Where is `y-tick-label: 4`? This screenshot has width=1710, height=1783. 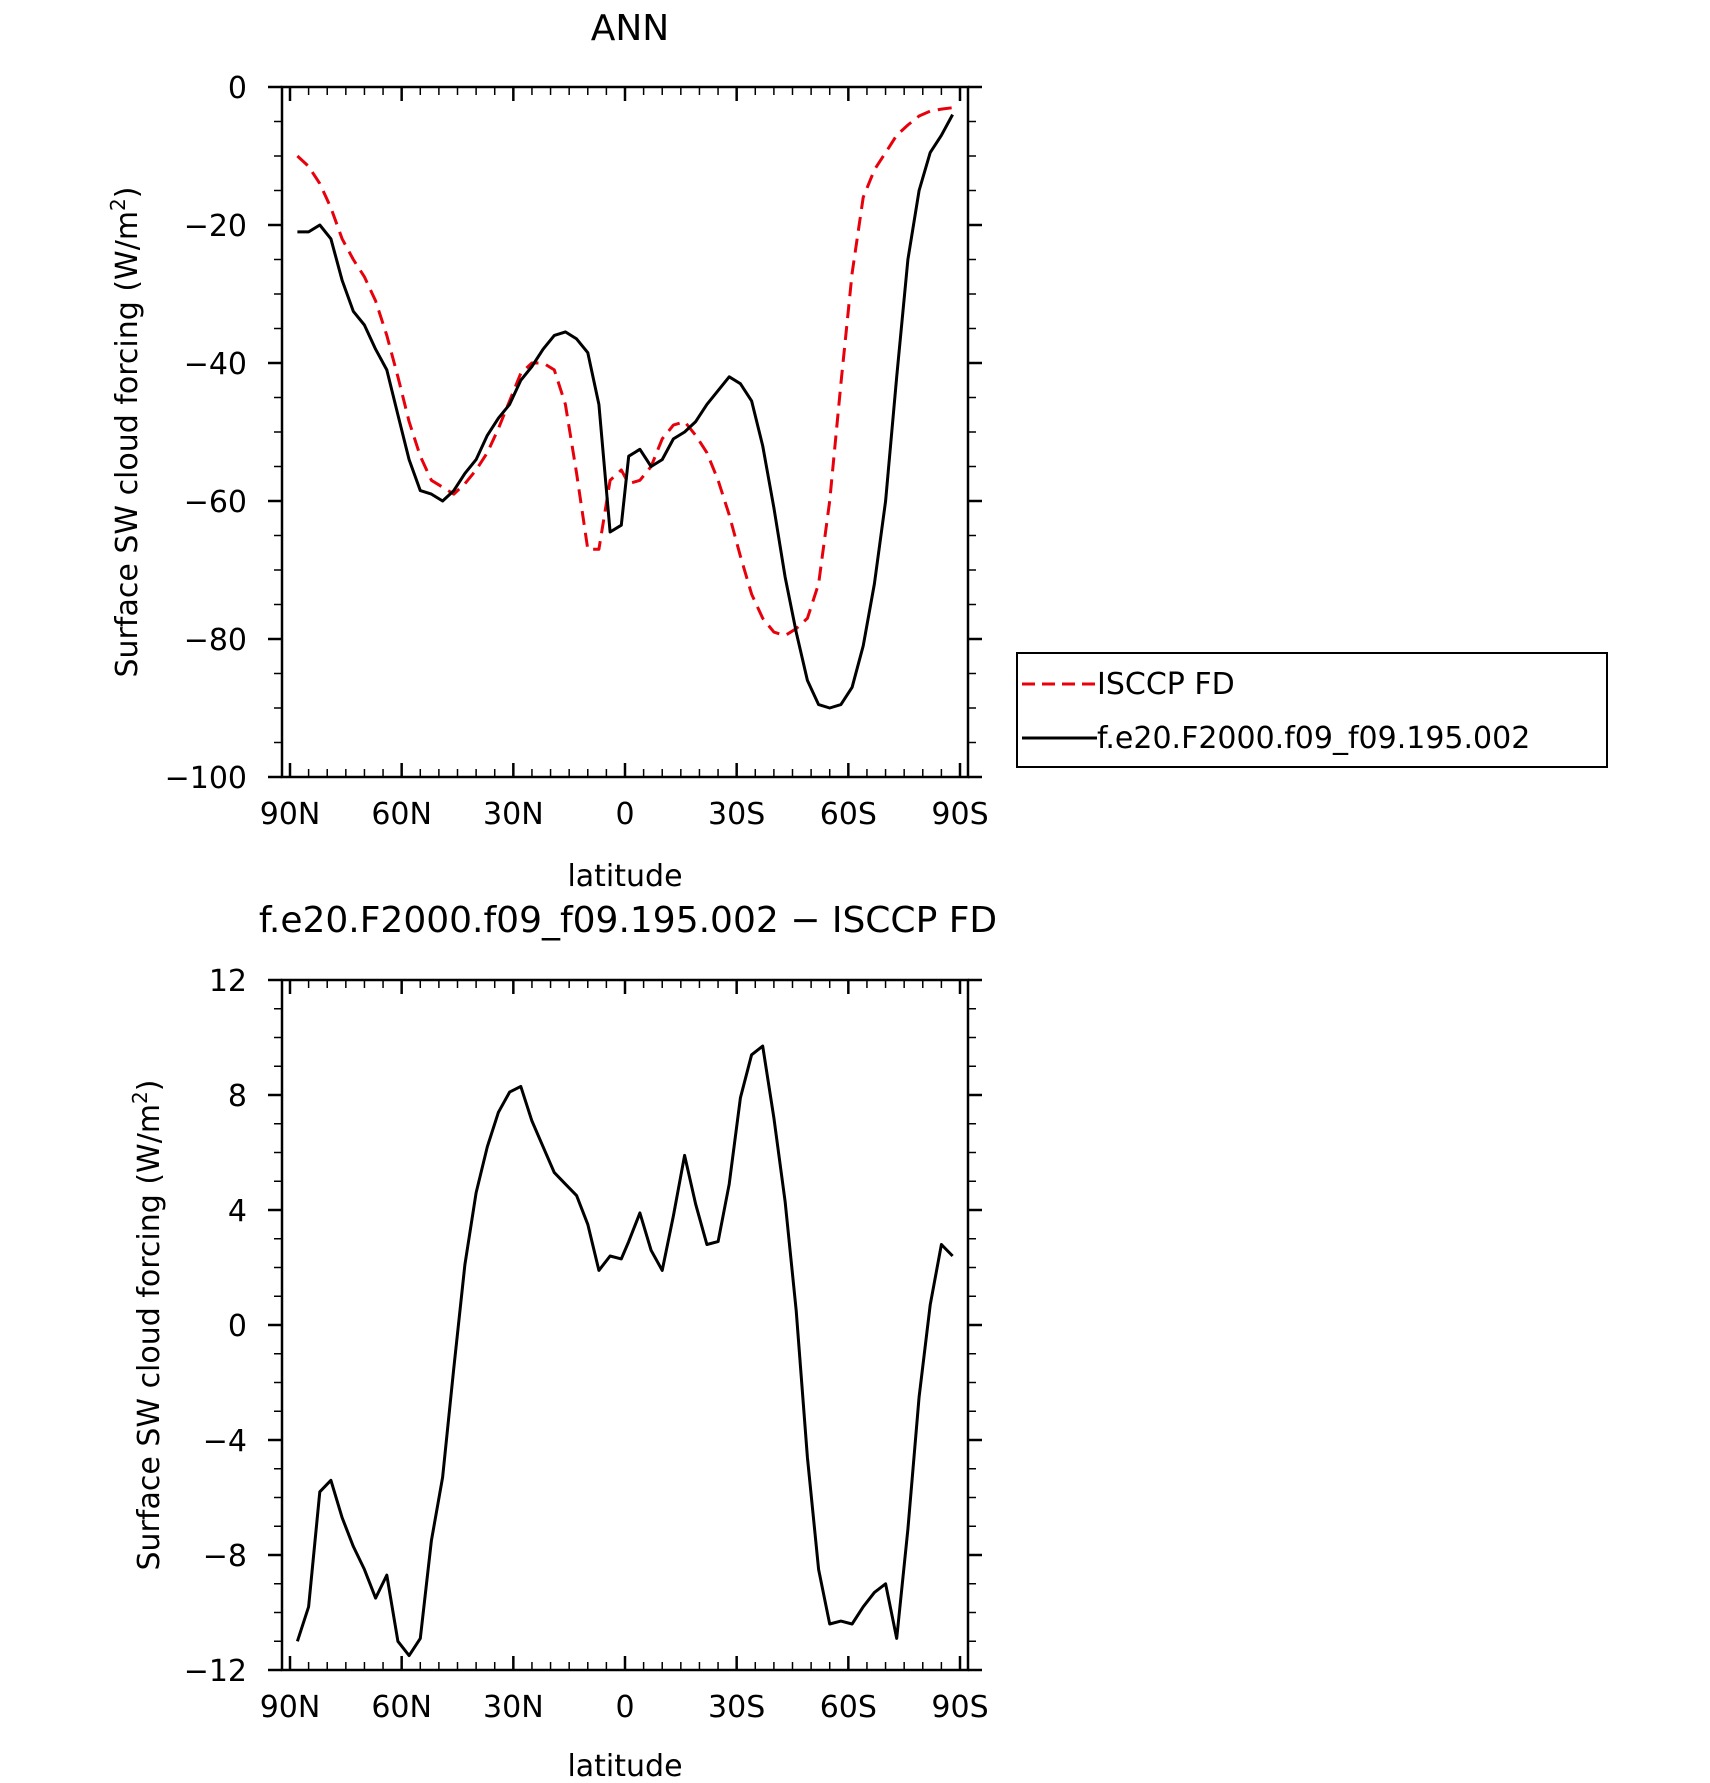 y-tick-label: 4 is located at coordinates (237, 1211).